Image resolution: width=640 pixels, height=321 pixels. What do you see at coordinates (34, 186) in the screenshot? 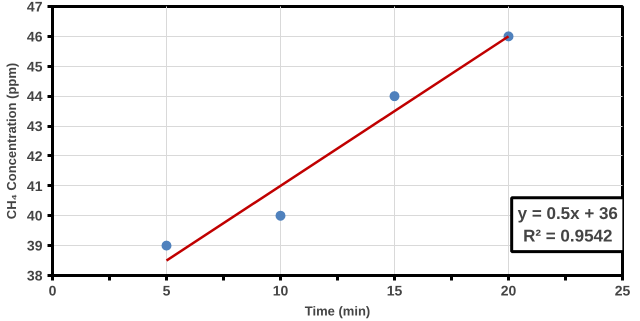
I see `y-tick-label: 41` at bounding box center [34, 186].